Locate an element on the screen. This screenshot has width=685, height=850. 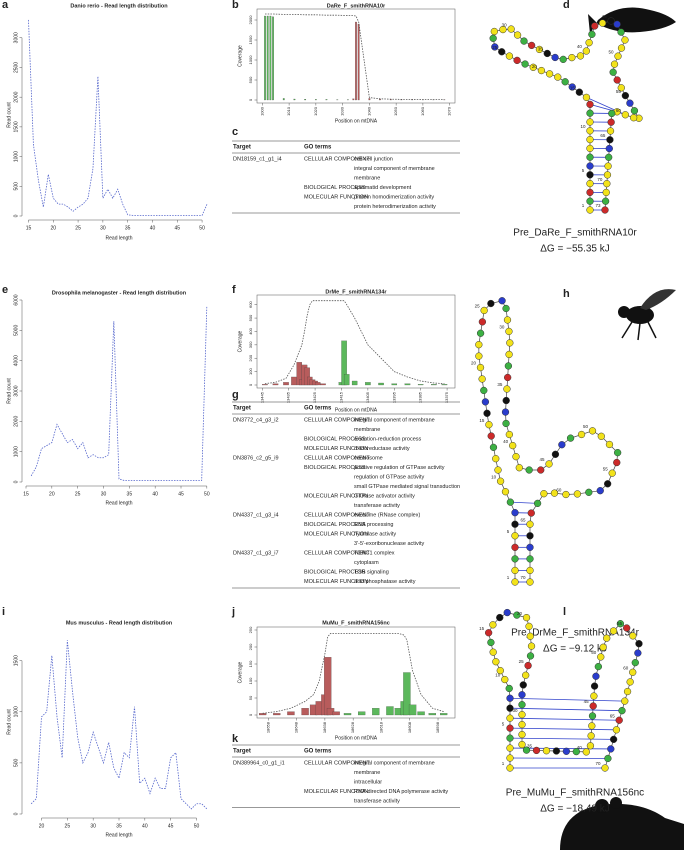
target-id: DN389964_c0_g1_i1 is located at coordinates (259, 763).